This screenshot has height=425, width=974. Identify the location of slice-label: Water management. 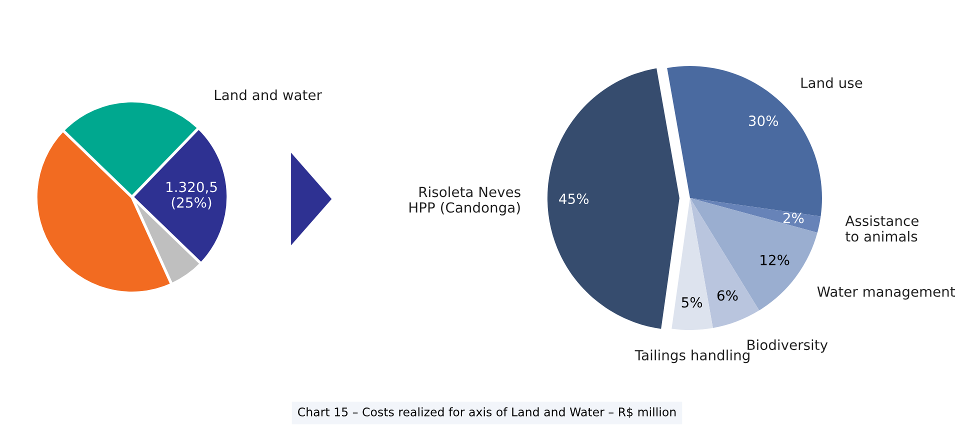
(886, 293).